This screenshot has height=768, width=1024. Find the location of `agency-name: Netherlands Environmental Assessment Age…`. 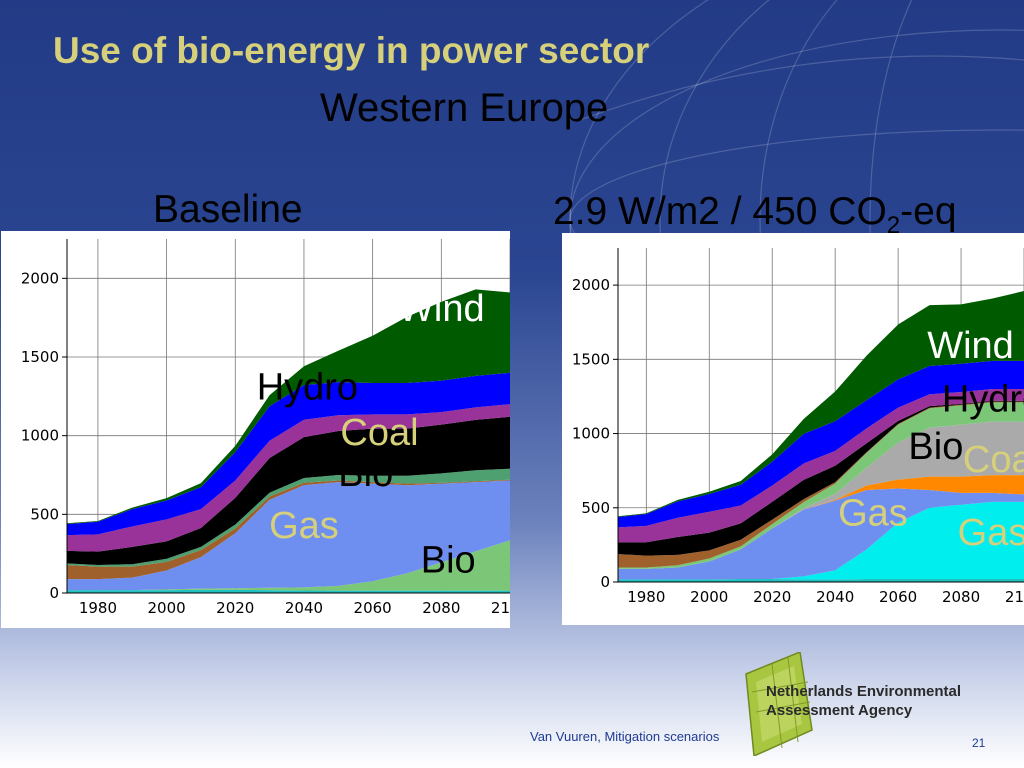

agency-name: Netherlands Environmental Assessment Age… is located at coordinates (863, 701).